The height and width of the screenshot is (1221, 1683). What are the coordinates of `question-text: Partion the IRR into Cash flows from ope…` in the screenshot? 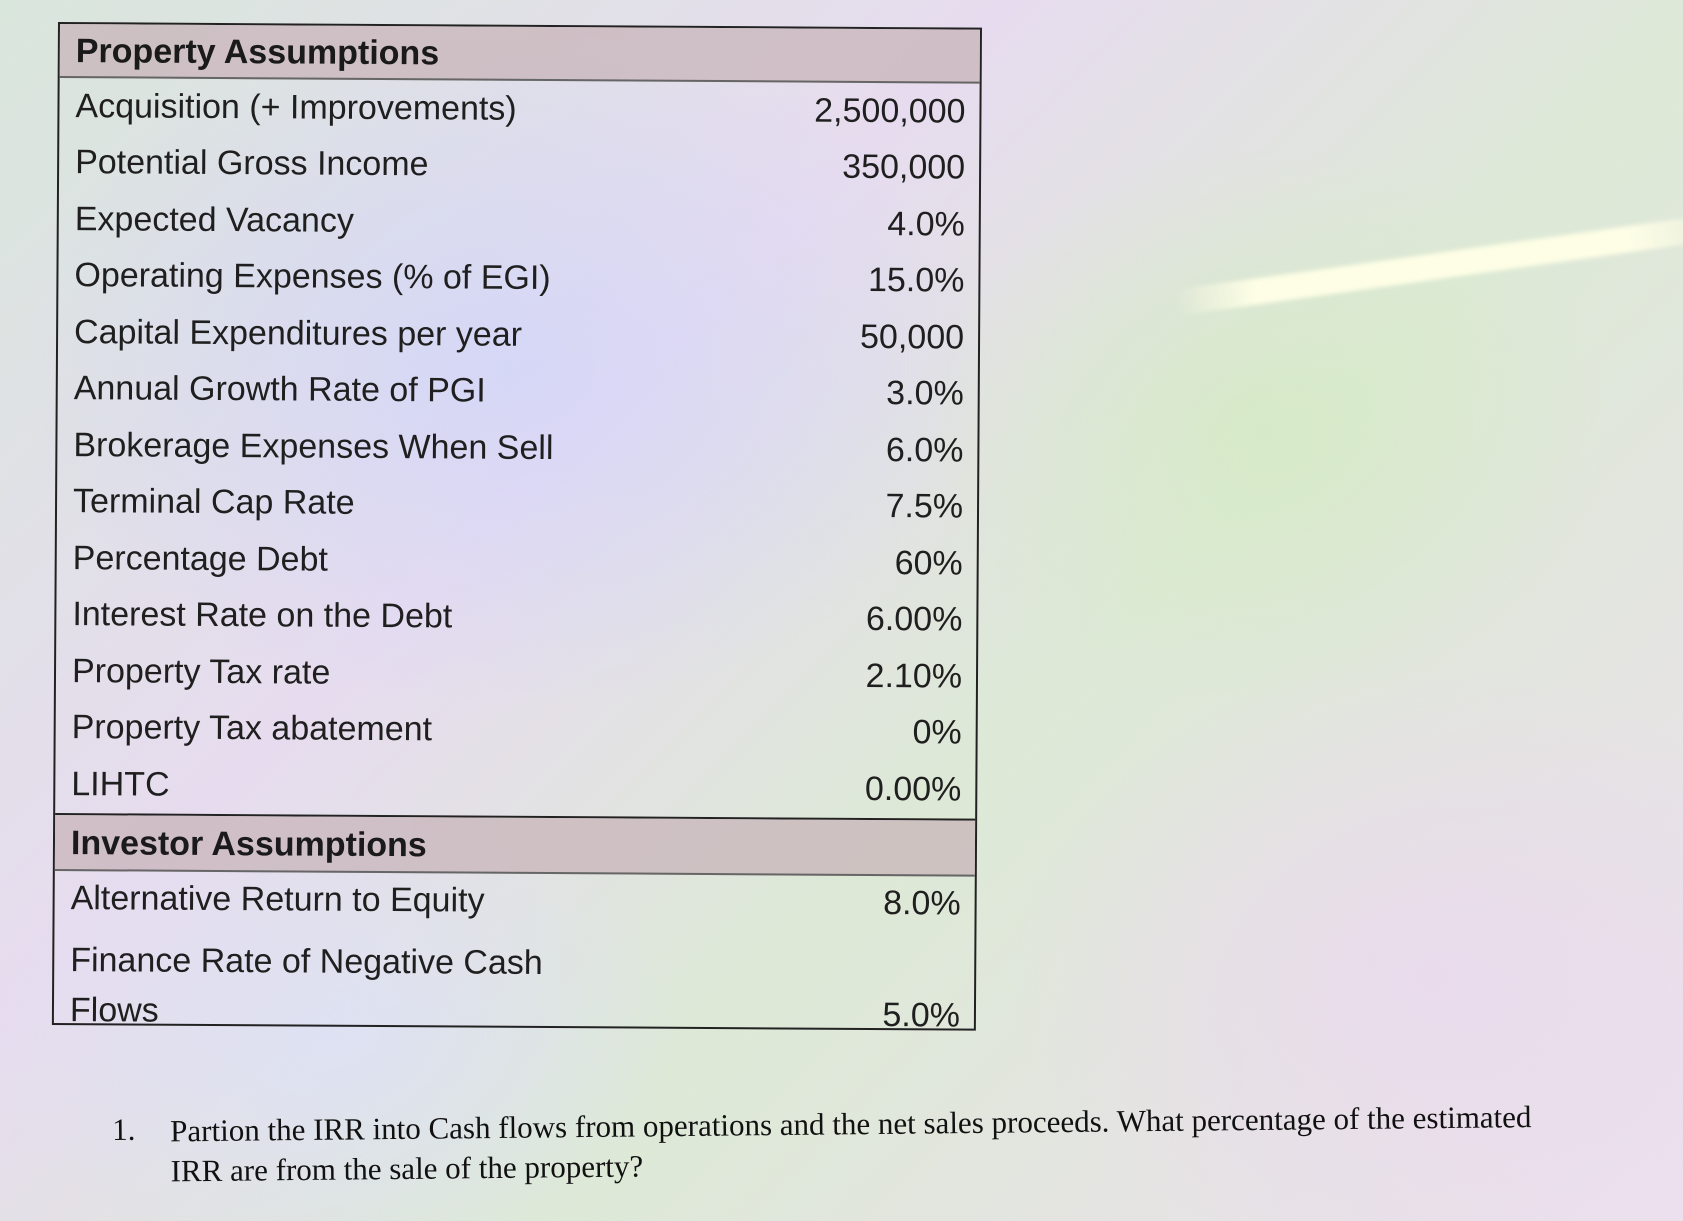 It's located at (851, 1144).